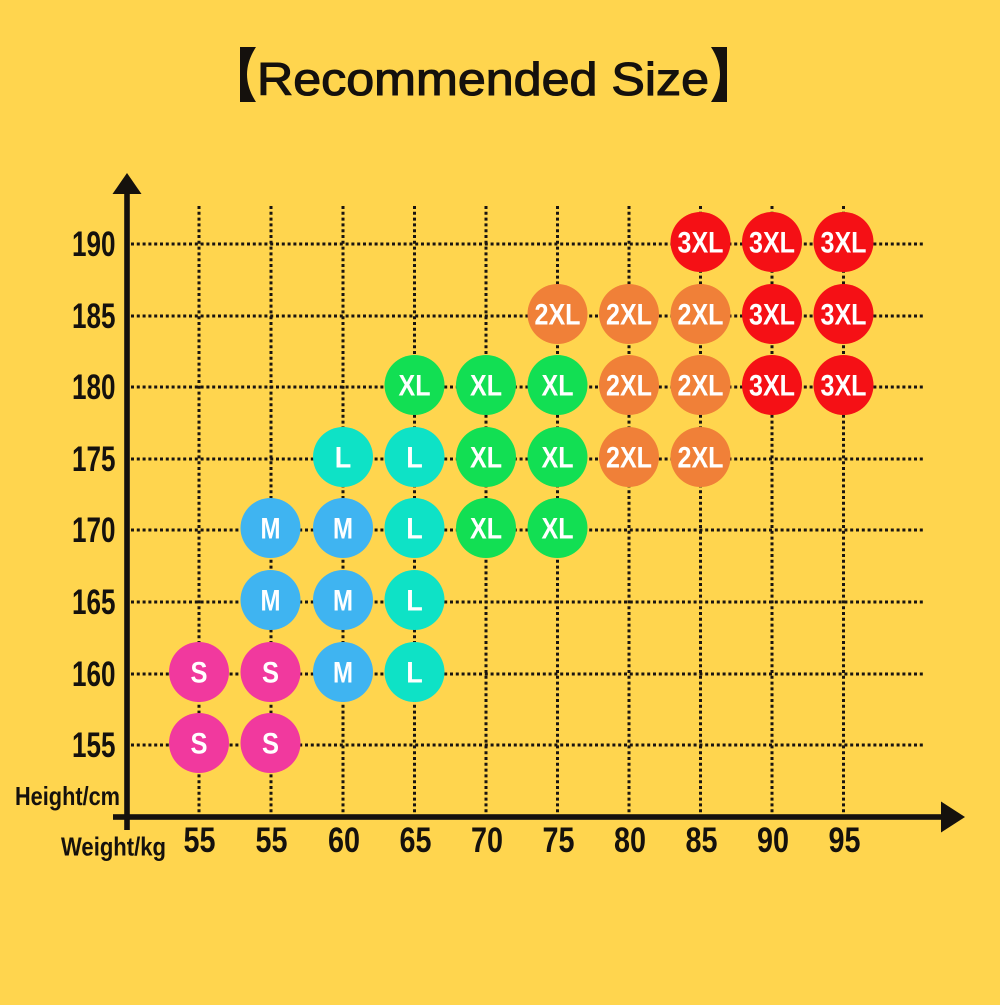  Describe the element at coordinates (67, 796) in the screenshot. I see `svg-text: Height/cm` at that location.